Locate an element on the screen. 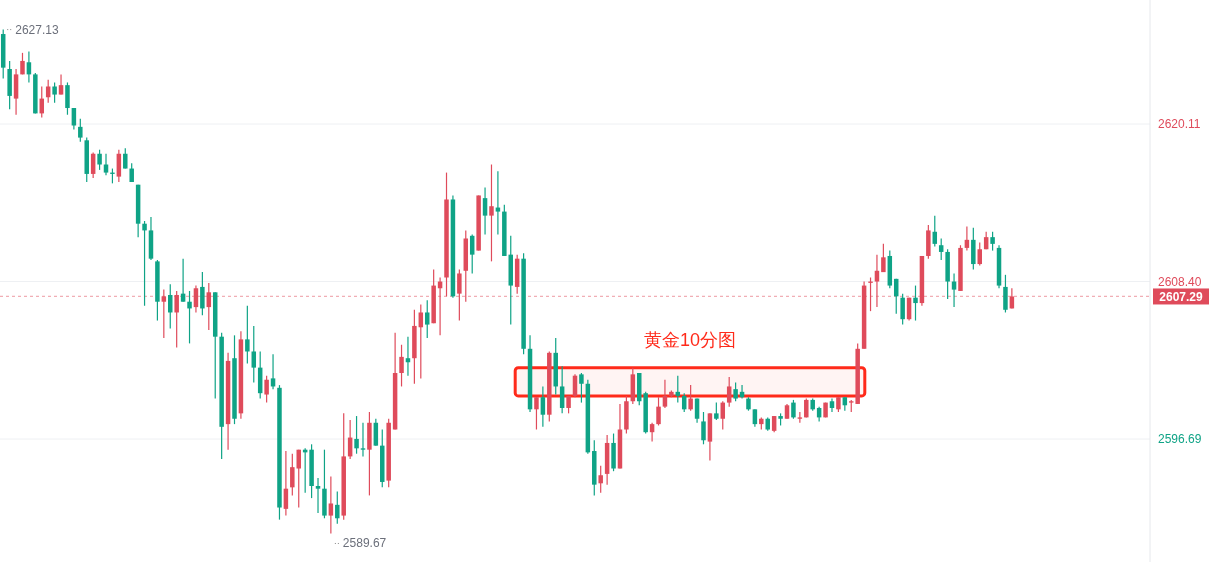 The image size is (1210, 562). y-tick-label: 2608.40 is located at coordinates (1180, 281).